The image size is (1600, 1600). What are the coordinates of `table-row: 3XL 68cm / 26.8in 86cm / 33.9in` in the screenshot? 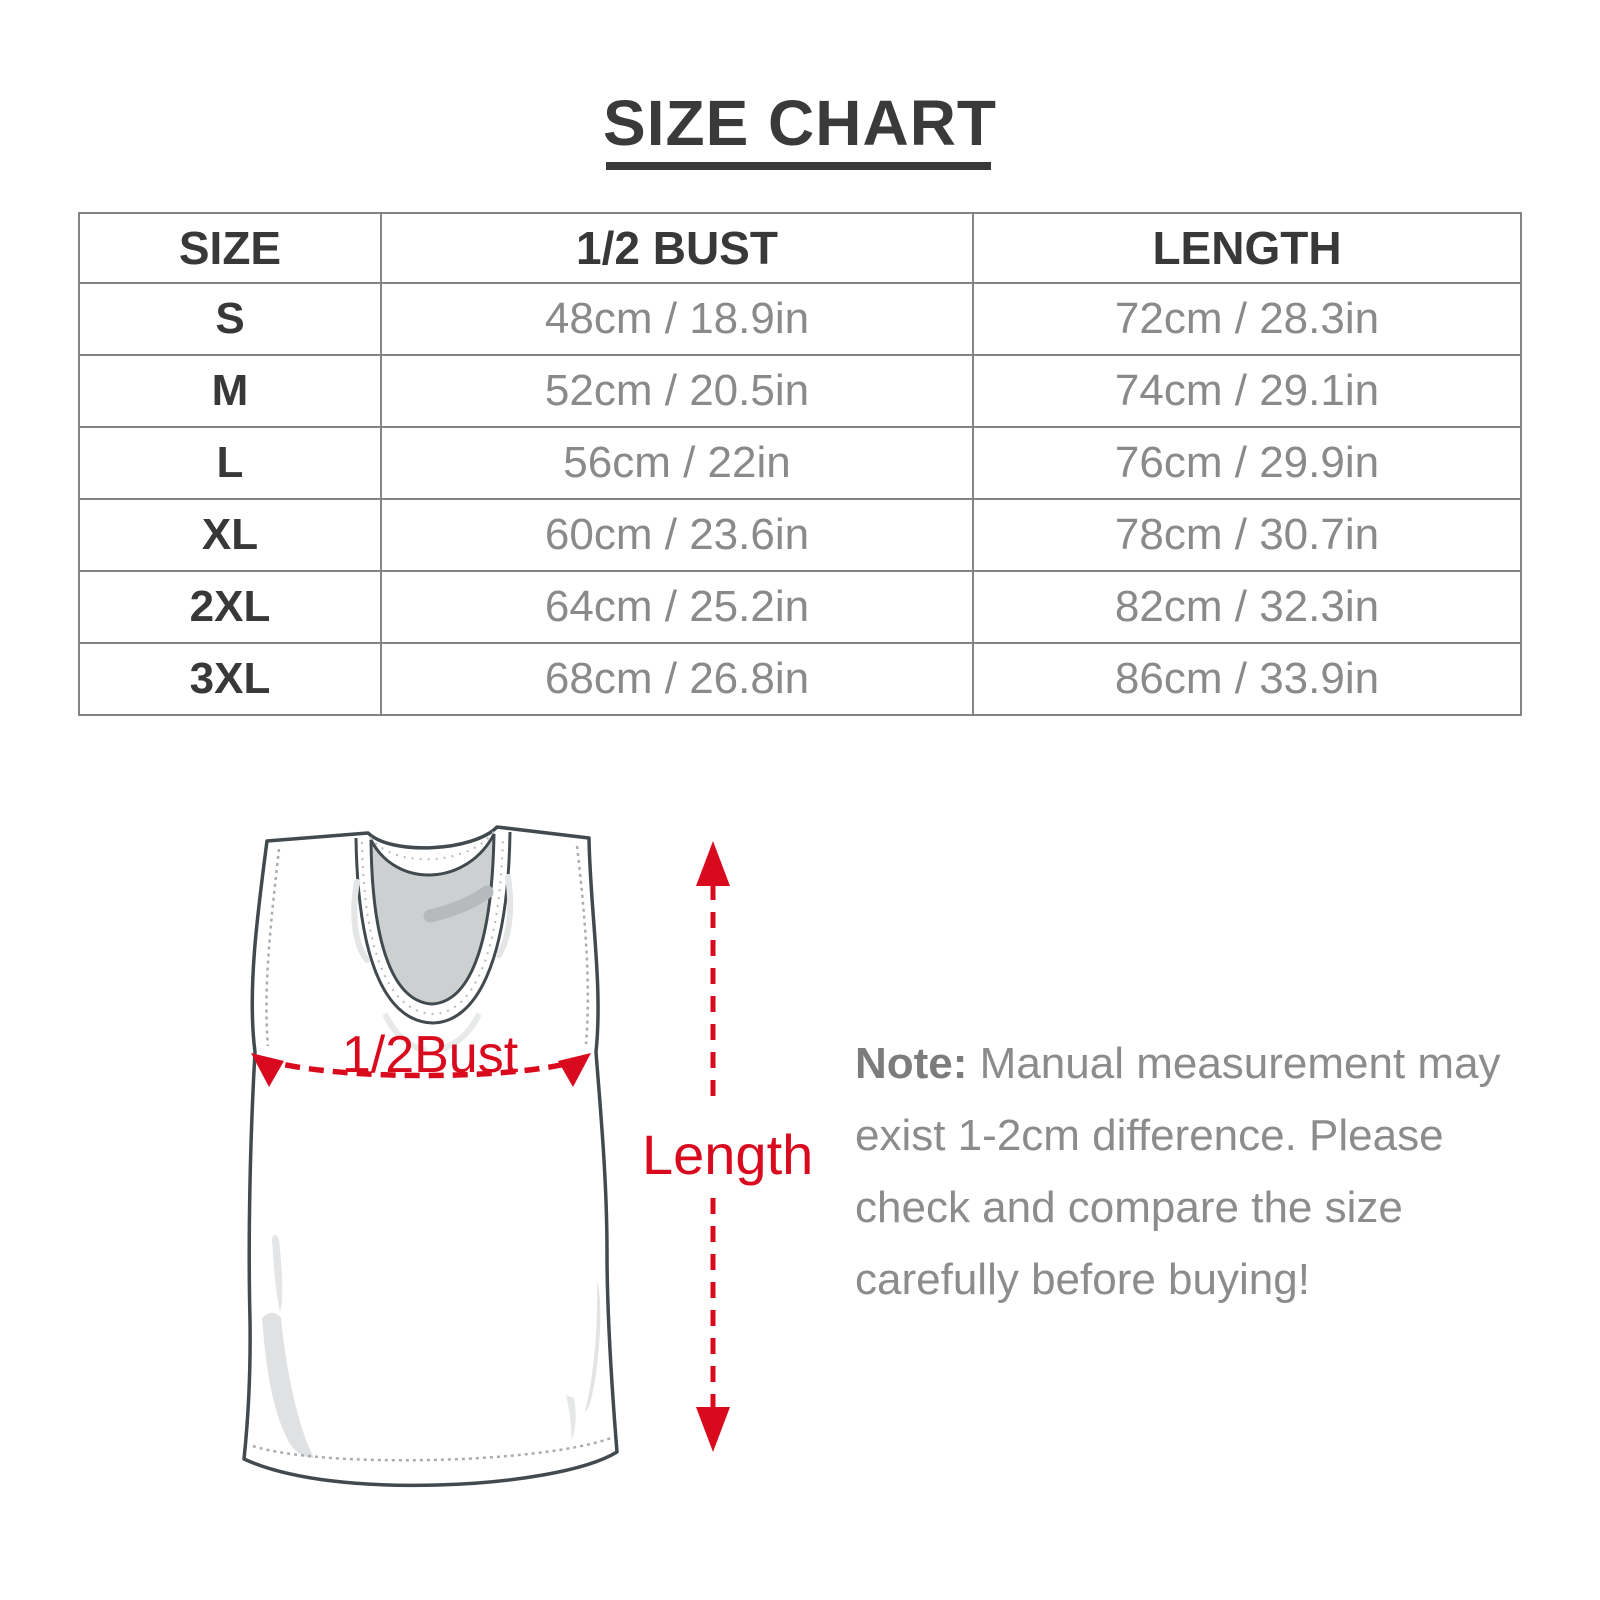 It's located at (800, 679).